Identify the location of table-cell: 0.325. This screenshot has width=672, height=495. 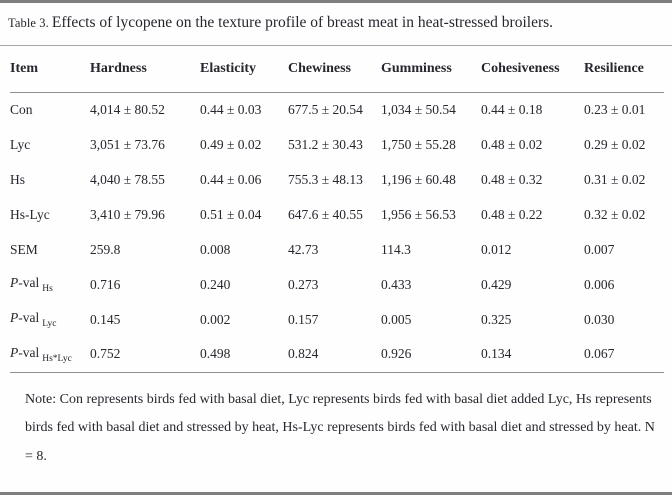
(496, 319).